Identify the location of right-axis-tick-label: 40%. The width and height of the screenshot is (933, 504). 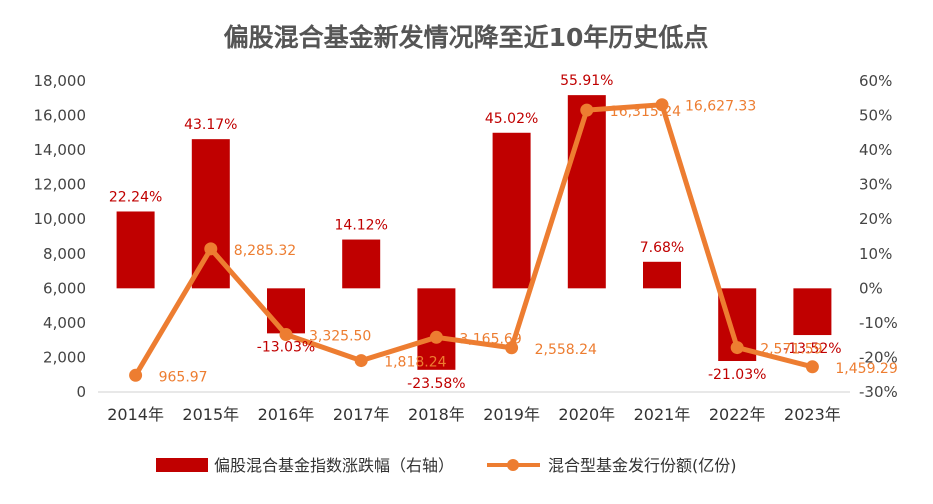
(875, 150).